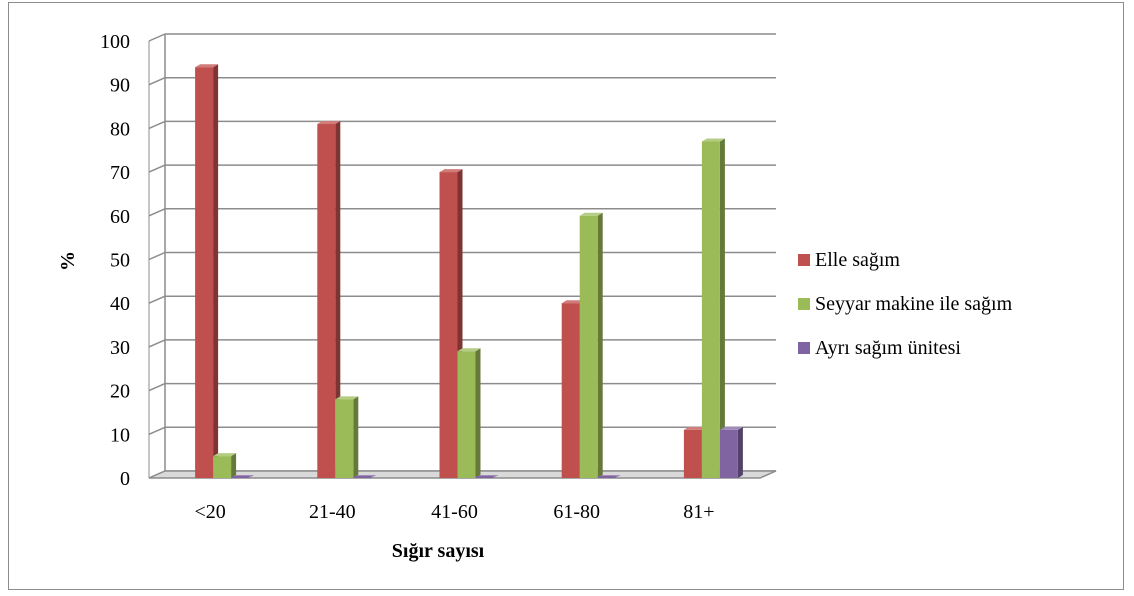 This screenshot has height=596, width=1134. I want to click on x-tick-label: 41-60, so click(454, 512).